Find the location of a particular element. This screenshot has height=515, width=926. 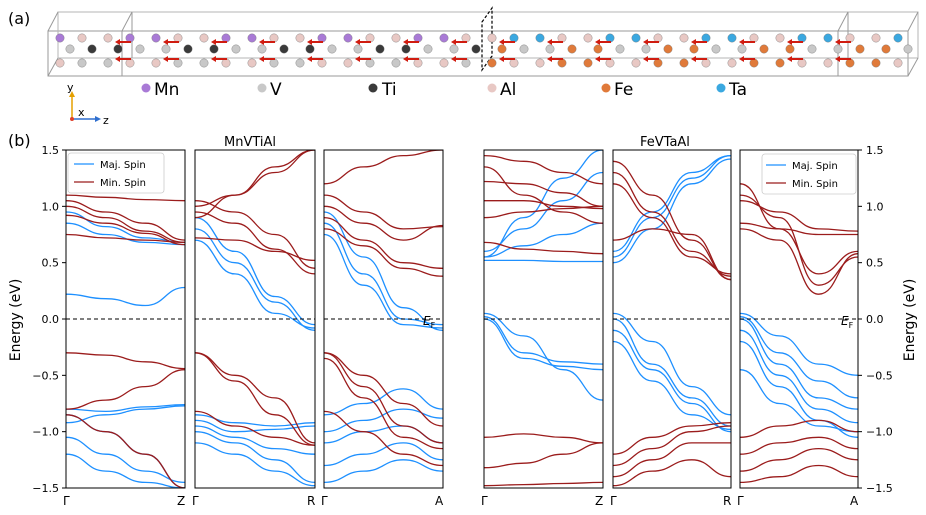

legend-label-mn: Mn is located at coordinates (166, 90).